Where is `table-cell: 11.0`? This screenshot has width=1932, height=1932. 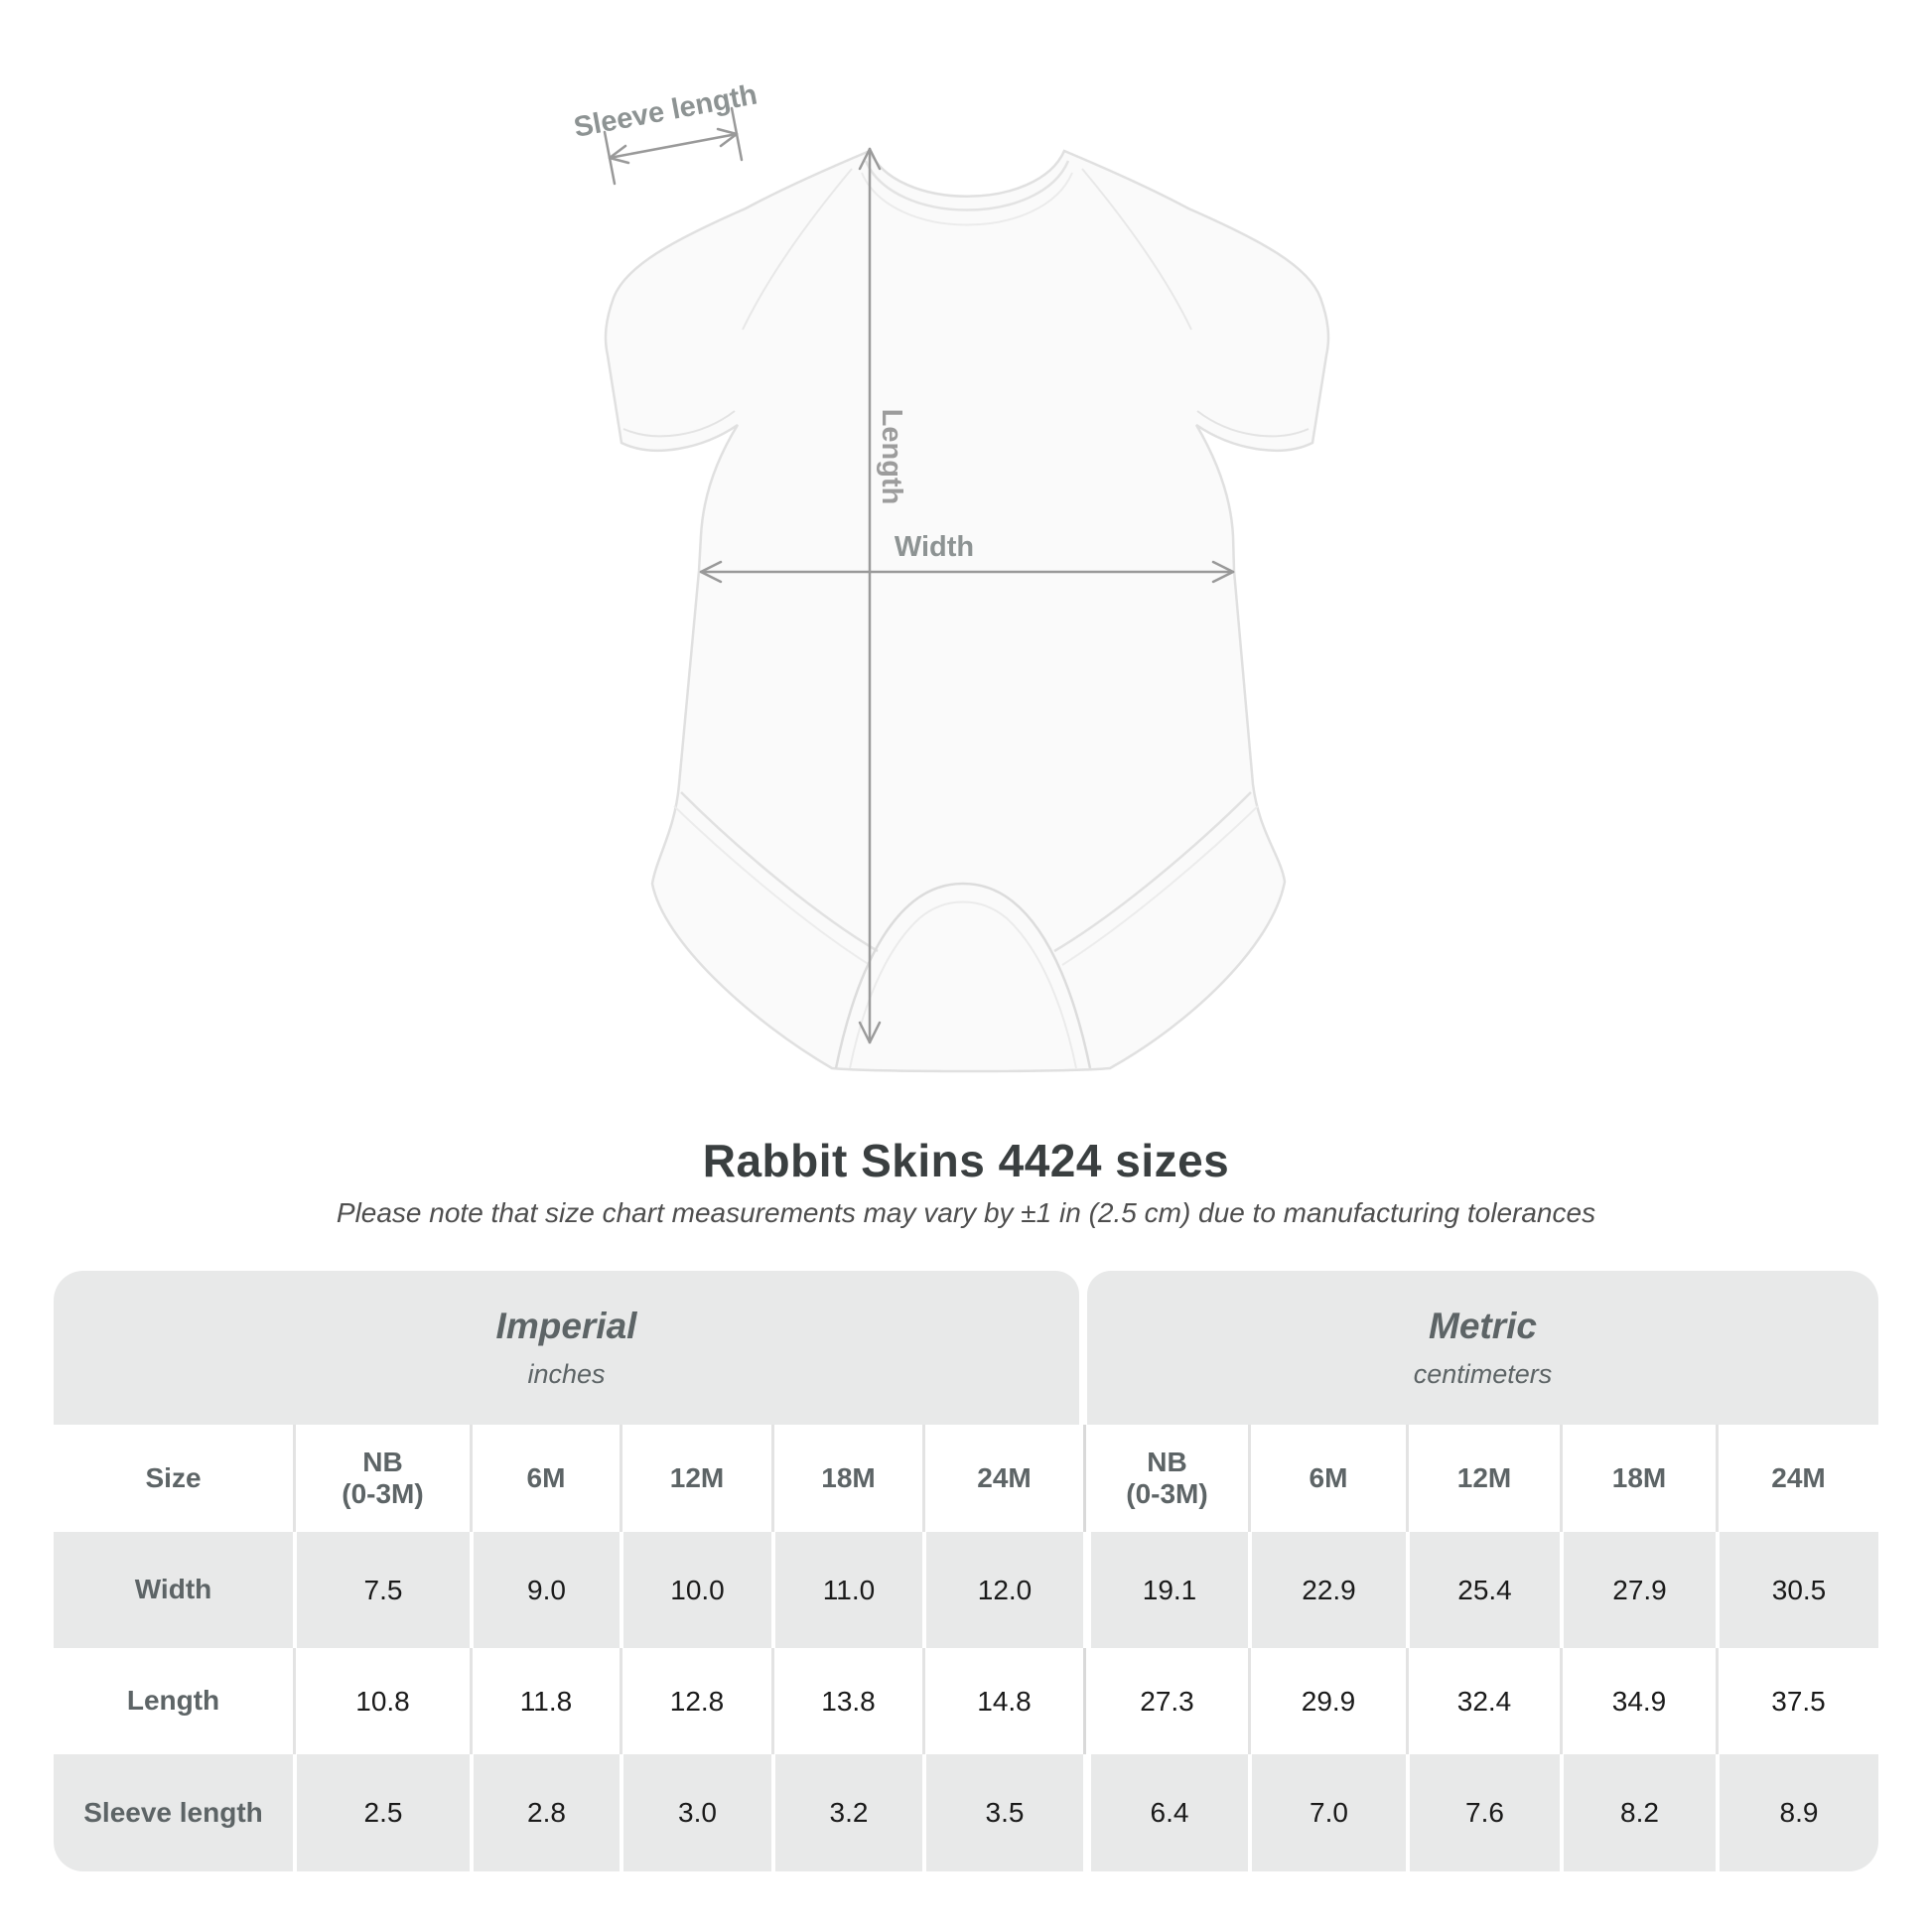 table-cell: 11.0 is located at coordinates (846, 1590).